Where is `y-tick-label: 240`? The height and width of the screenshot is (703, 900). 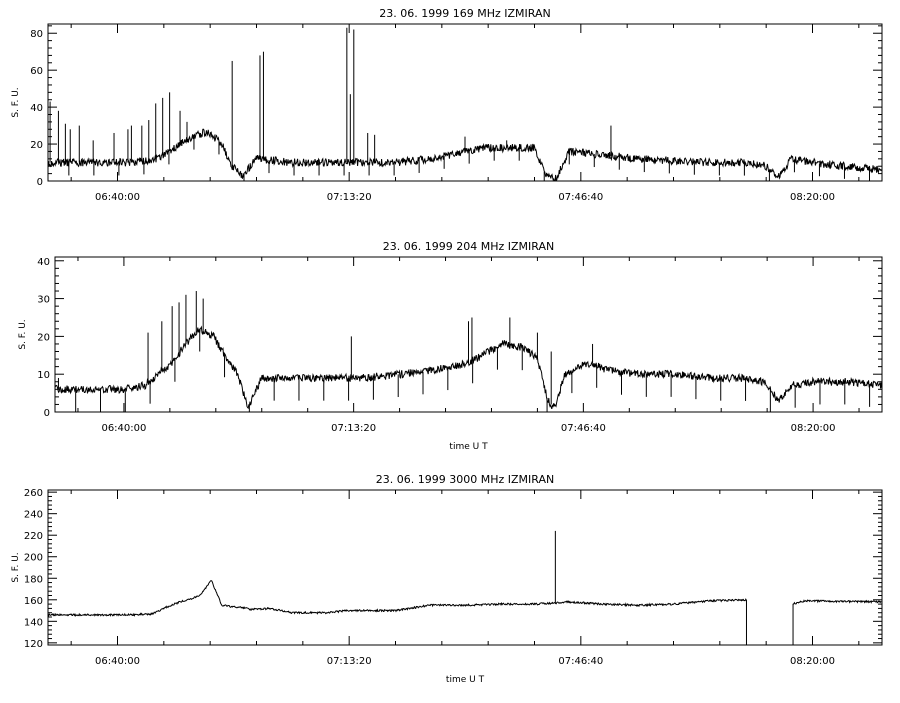
y-tick-label: 240 is located at coordinates (33, 515).